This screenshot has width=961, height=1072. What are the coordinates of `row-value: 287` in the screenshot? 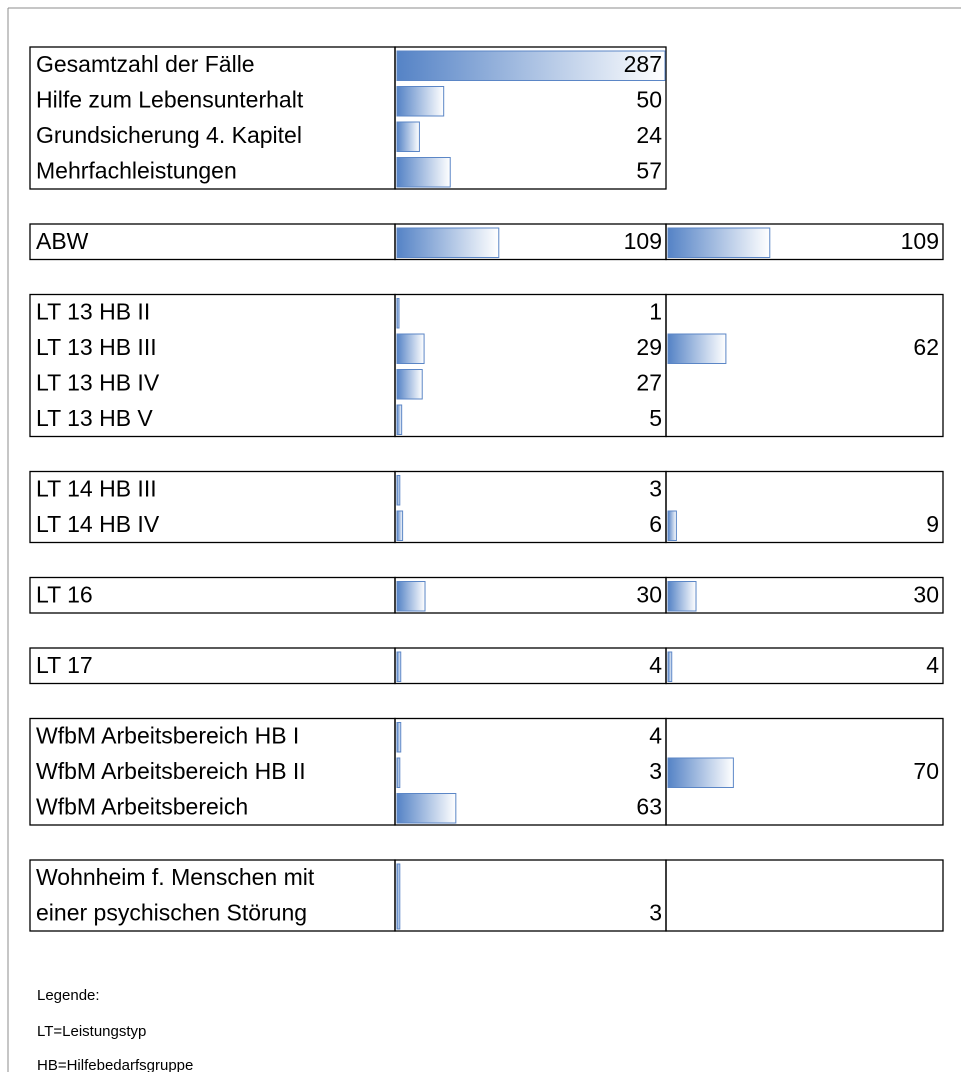 It's located at (643, 64).